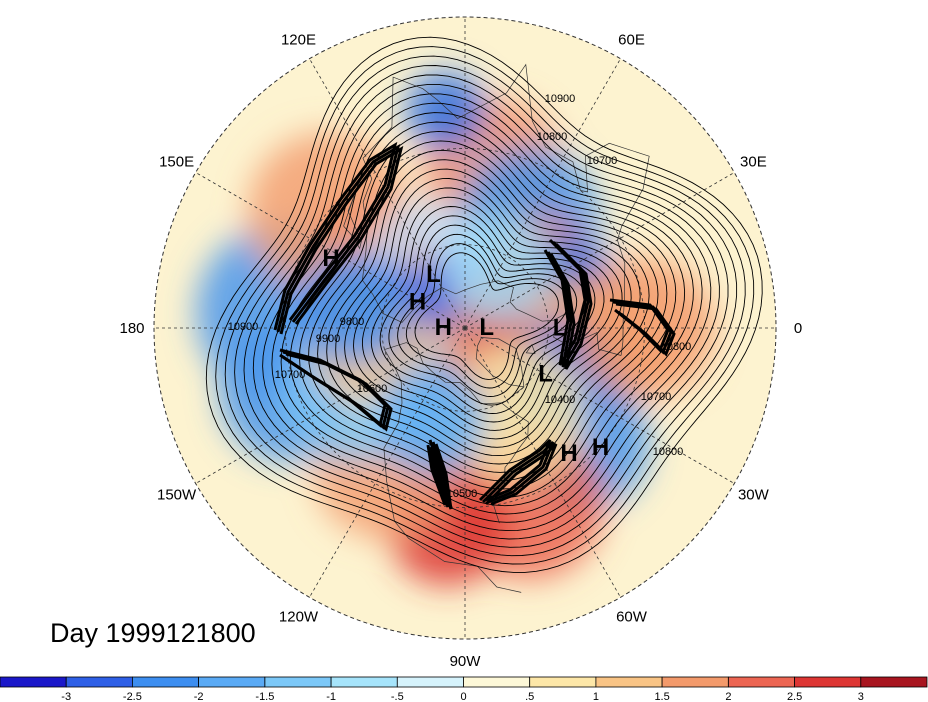 The height and width of the screenshot is (702, 928). What do you see at coordinates (176, 162) in the screenshot?
I see `longitude-label: 150E` at bounding box center [176, 162].